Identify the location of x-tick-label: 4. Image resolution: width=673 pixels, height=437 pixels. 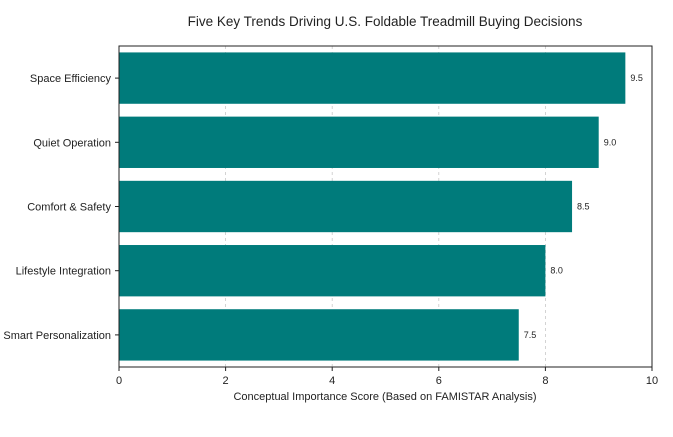
(332, 381).